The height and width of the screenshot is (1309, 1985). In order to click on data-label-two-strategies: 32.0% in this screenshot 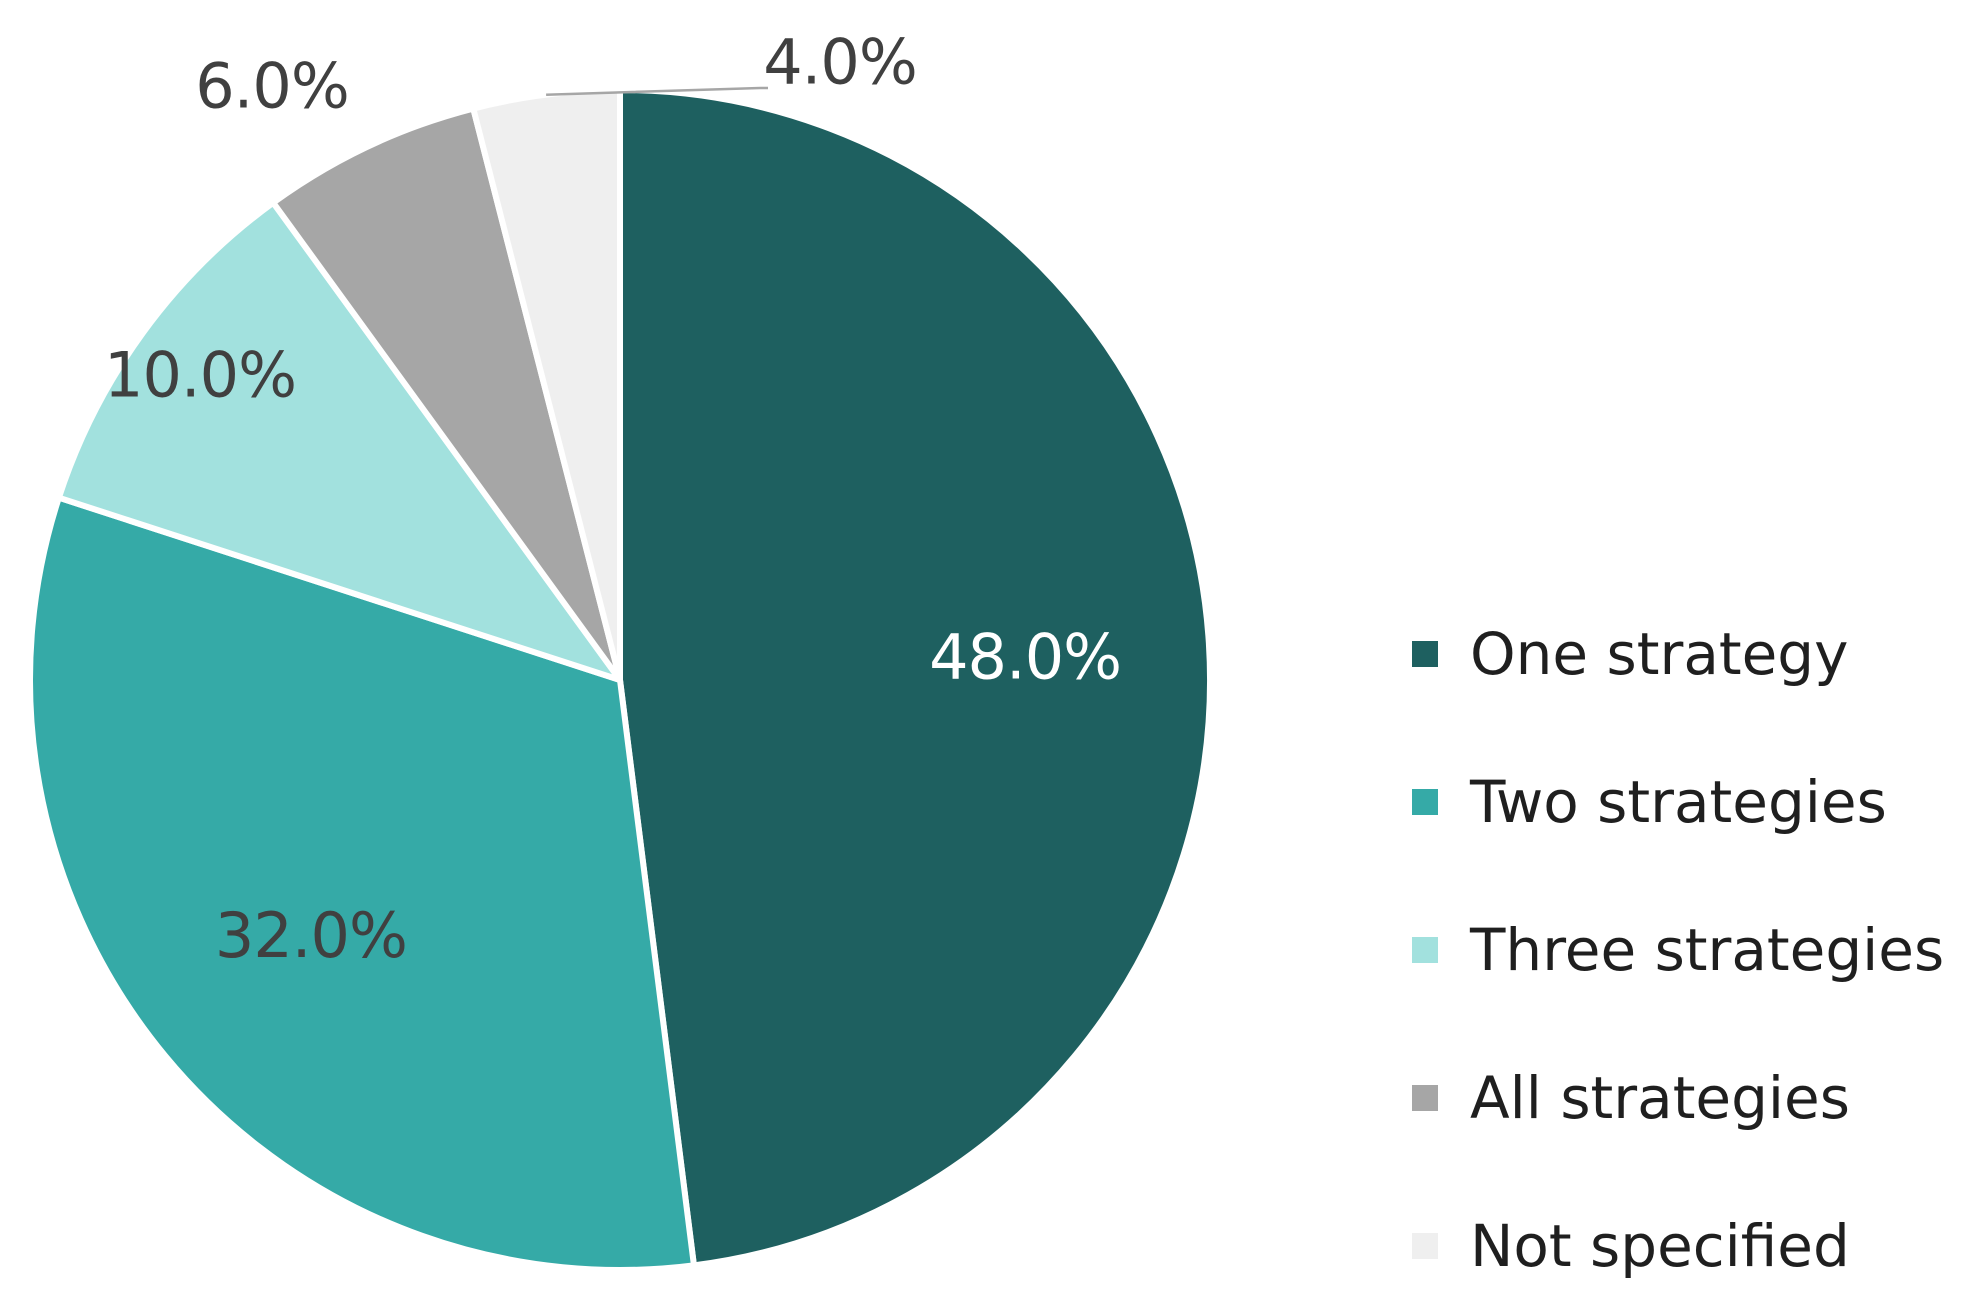, I will do `click(311, 935)`.